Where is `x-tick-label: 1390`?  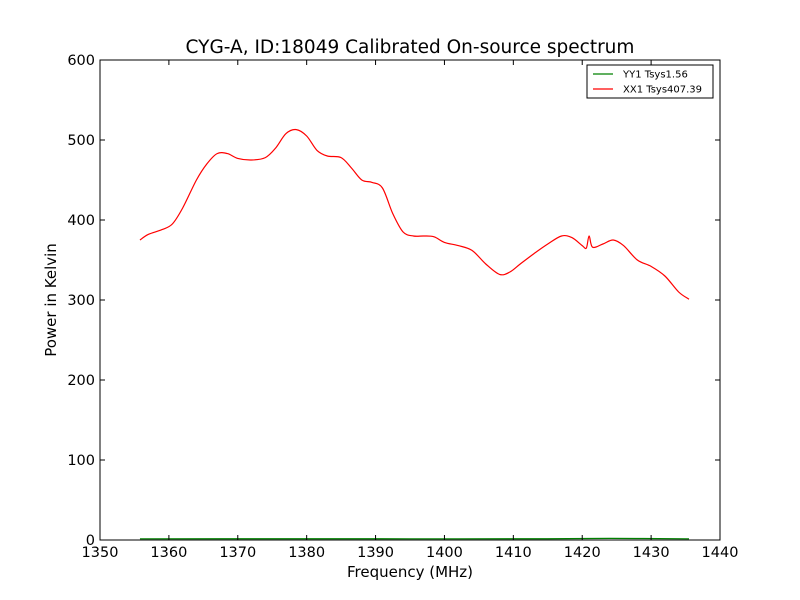
x-tick-label: 1390 is located at coordinates (375, 553).